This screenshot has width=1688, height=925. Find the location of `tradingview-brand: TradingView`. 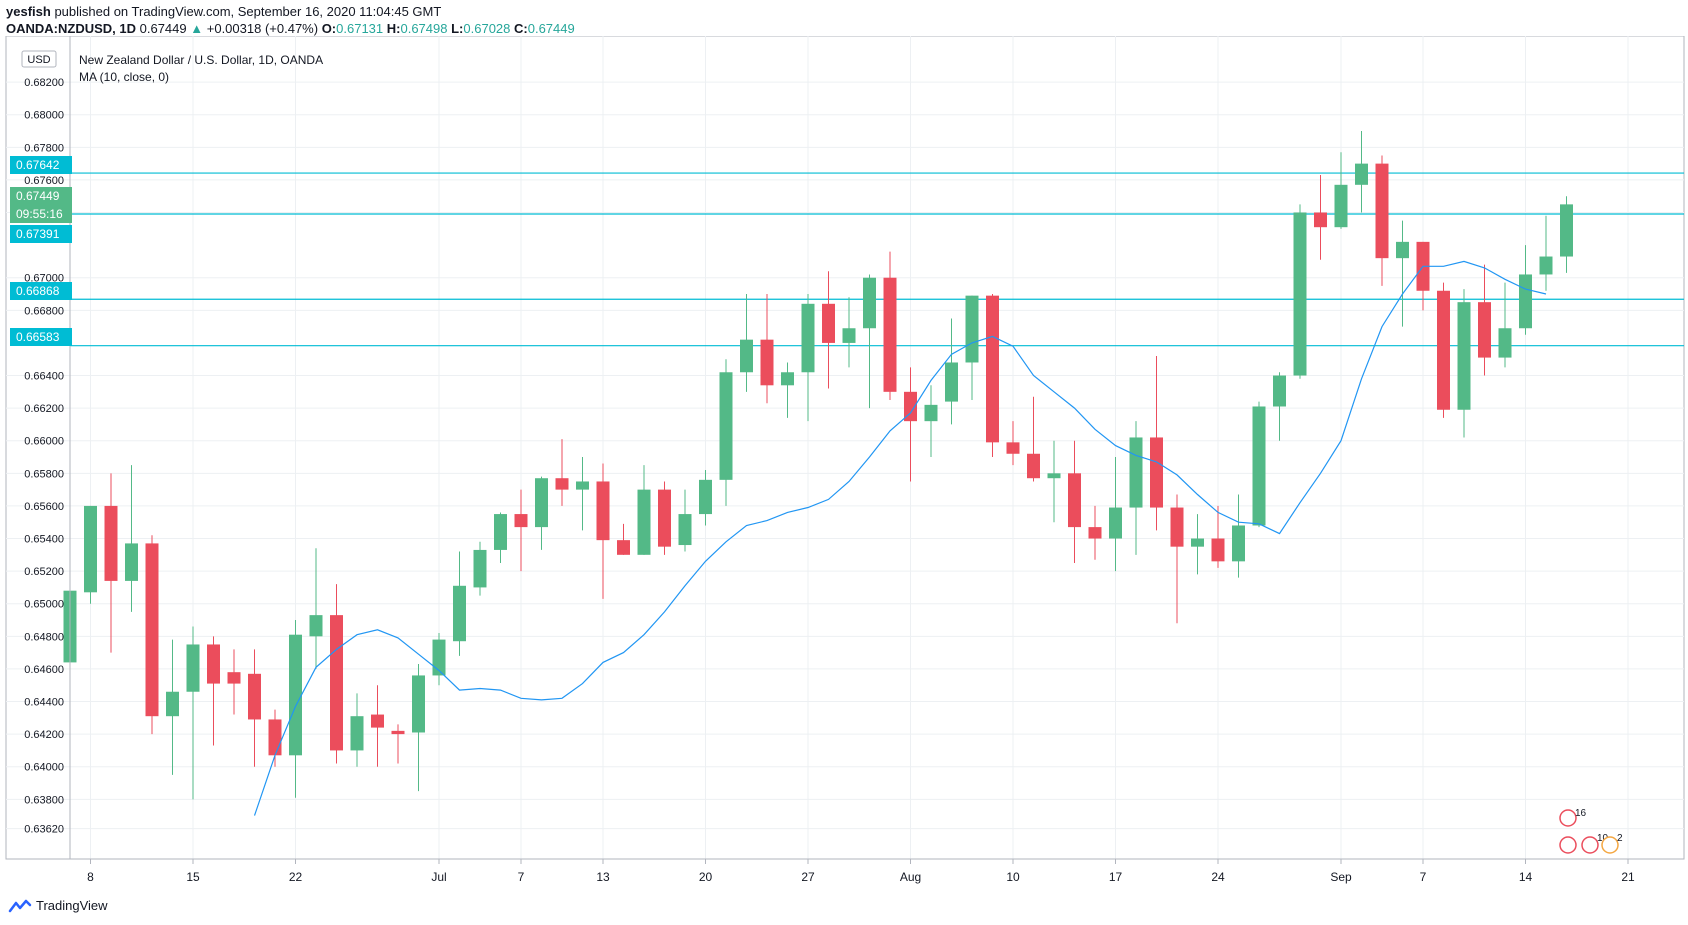

tradingview-brand: TradingView is located at coordinates (58, 905).